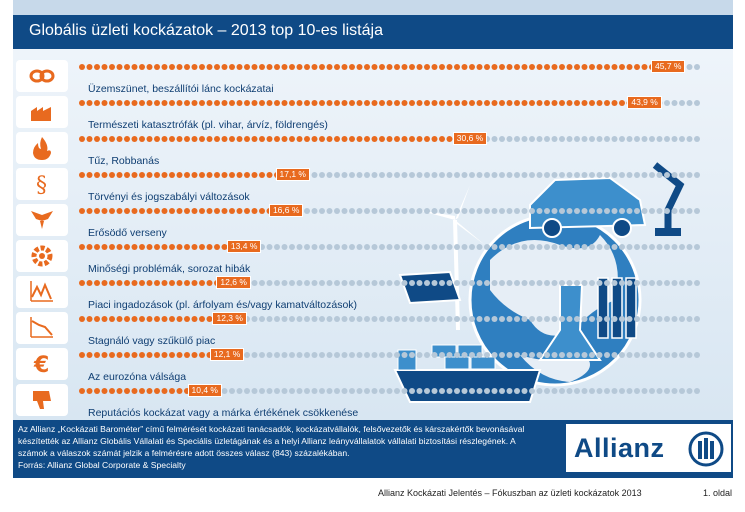 The height and width of the screenshot is (512, 745). Describe the element at coordinates (587, 319) in the screenshot. I see `flask-illustration` at that location.